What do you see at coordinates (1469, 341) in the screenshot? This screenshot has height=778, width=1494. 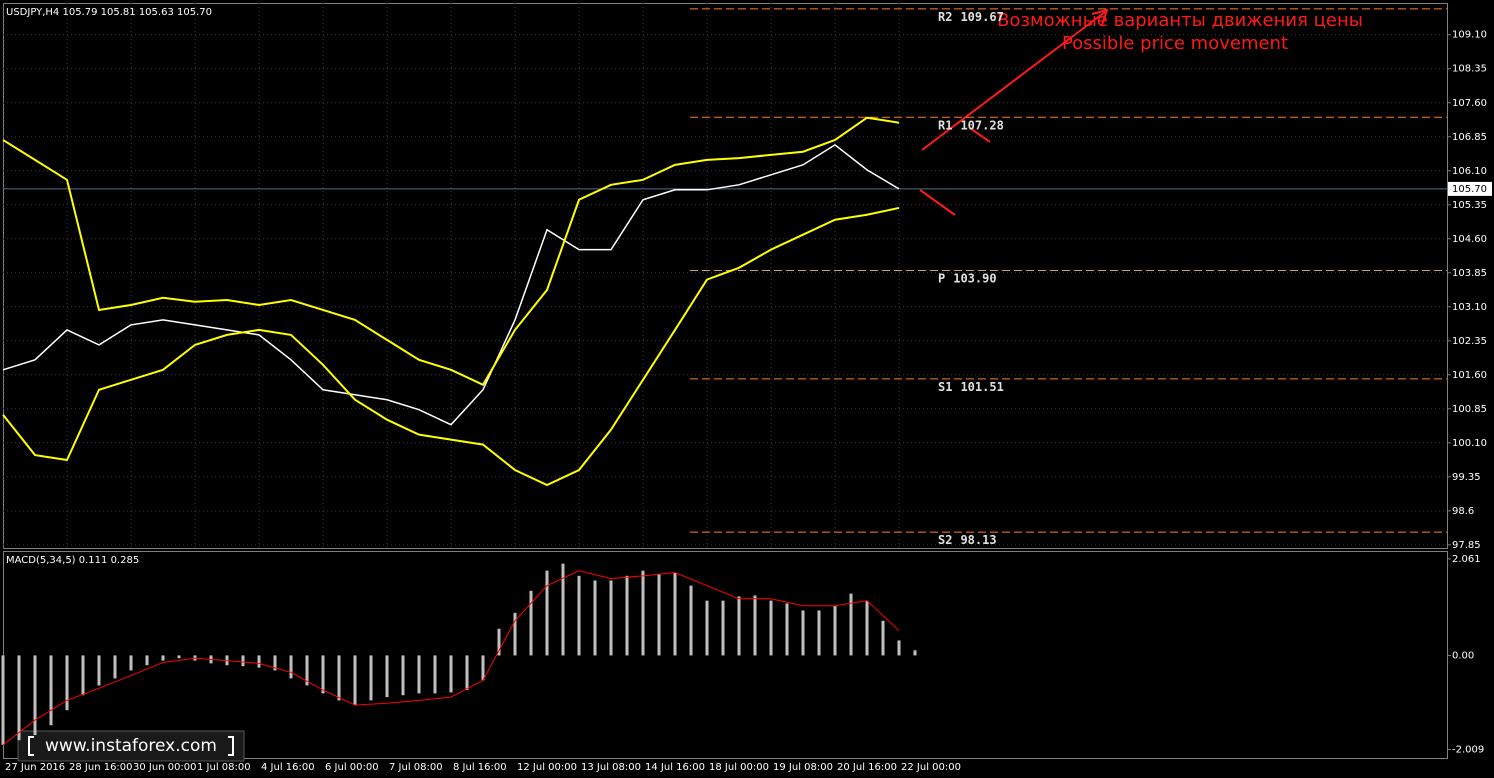 I see `y-tick-label: 102.35` at bounding box center [1469, 341].